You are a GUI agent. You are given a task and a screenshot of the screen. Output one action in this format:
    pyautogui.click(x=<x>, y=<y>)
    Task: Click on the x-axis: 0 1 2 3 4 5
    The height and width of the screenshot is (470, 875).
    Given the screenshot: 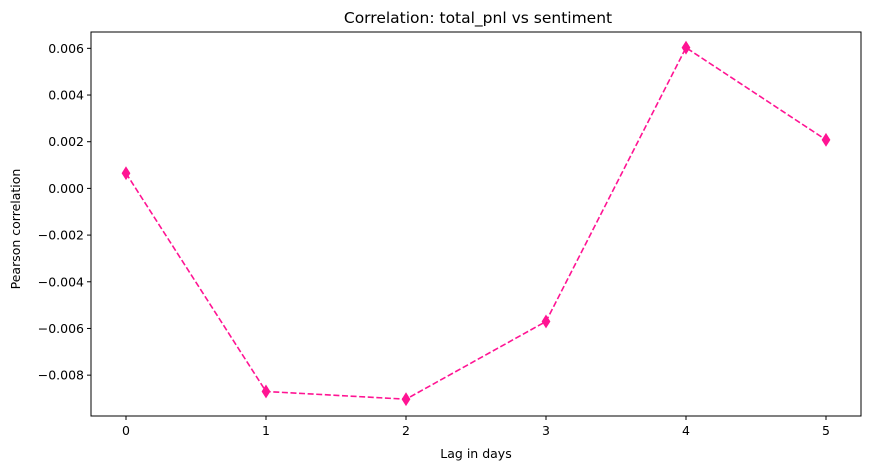 What is the action you would take?
    pyautogui.click(x=476, y=427)
    